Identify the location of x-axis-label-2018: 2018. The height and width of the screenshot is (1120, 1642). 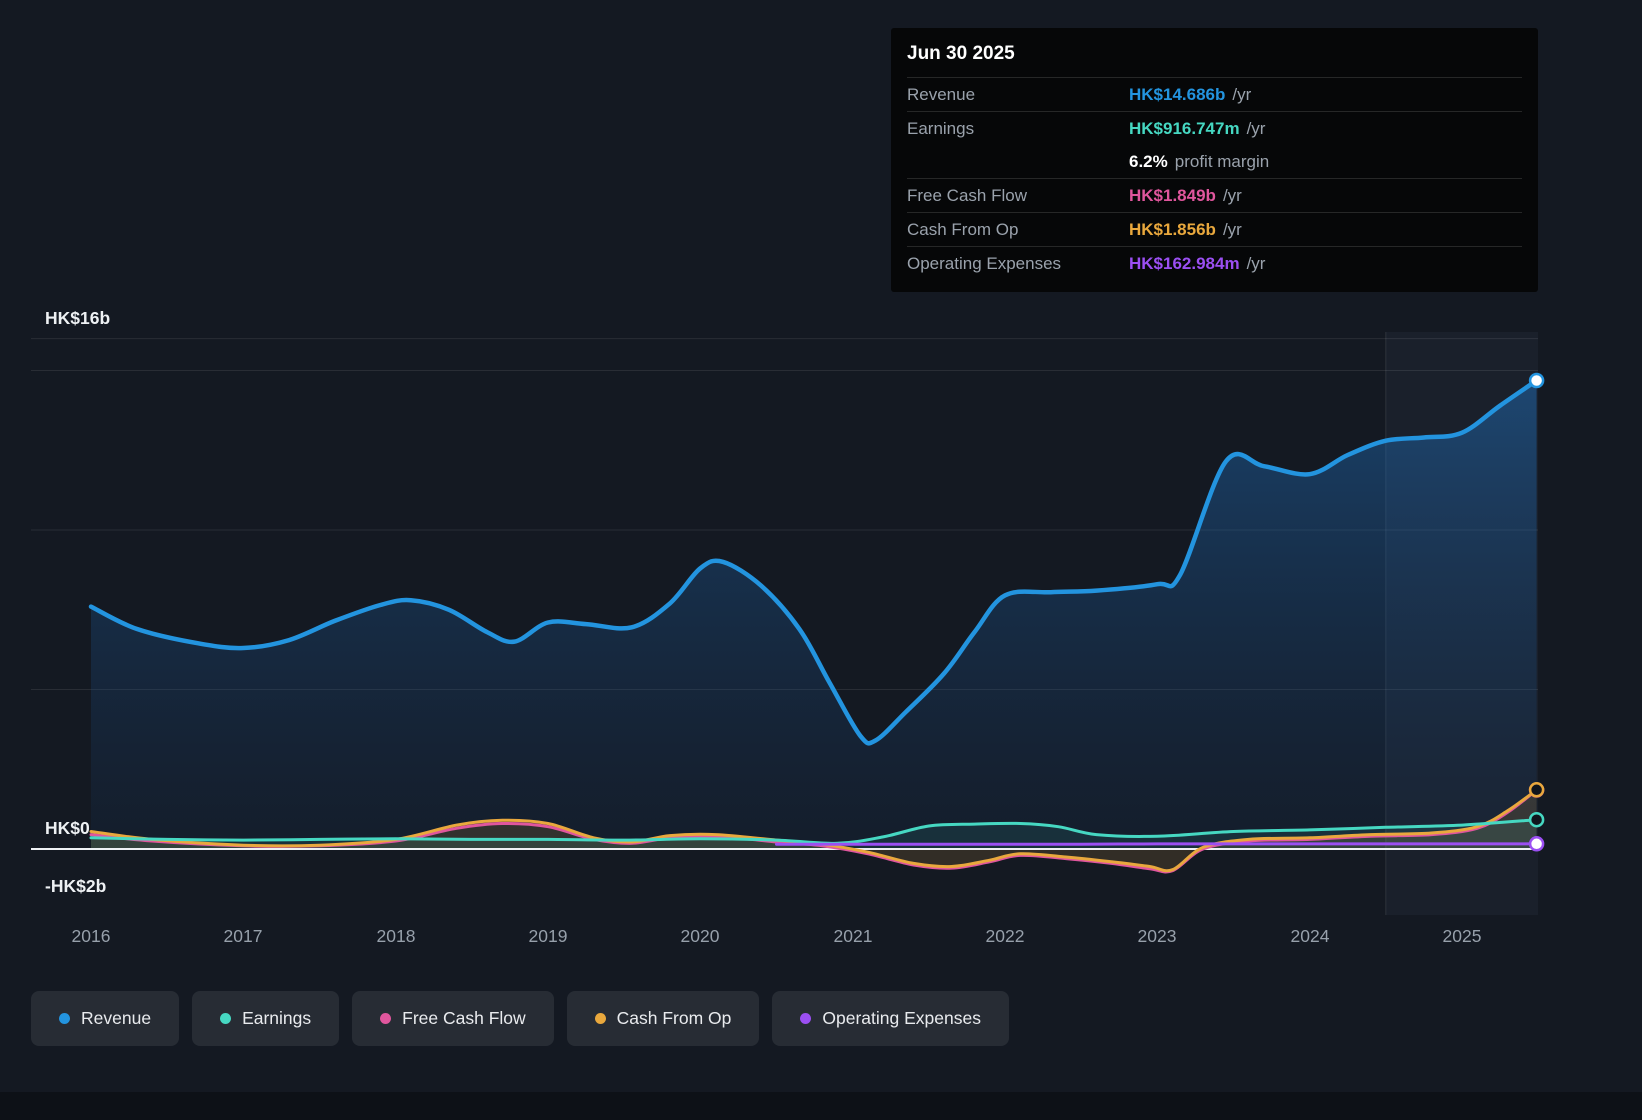
(396, 936).